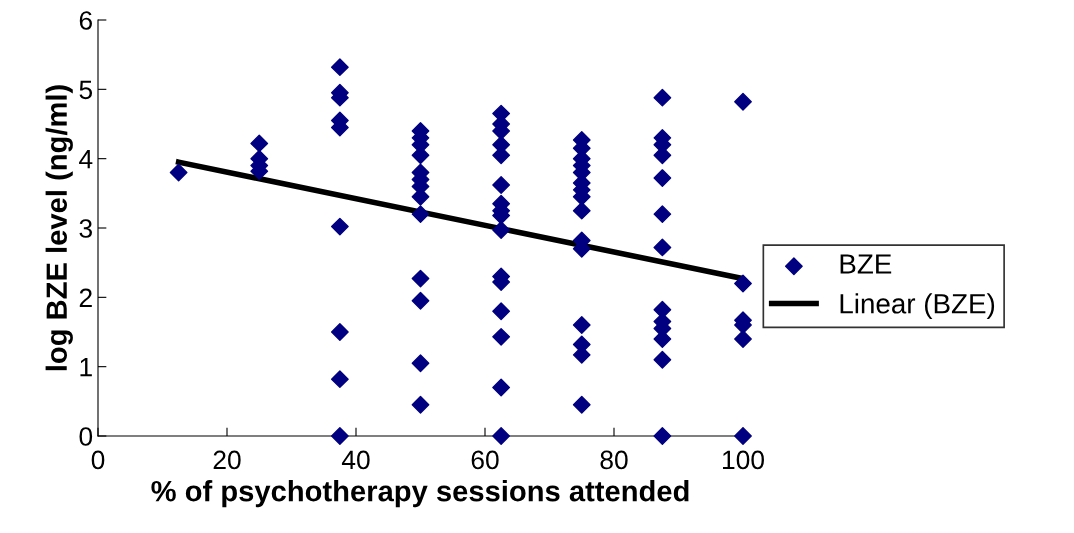  Describe the element at coordinates (917, 306) in the screenshot. I see `legend-label: Linear (BZE)` at that location.